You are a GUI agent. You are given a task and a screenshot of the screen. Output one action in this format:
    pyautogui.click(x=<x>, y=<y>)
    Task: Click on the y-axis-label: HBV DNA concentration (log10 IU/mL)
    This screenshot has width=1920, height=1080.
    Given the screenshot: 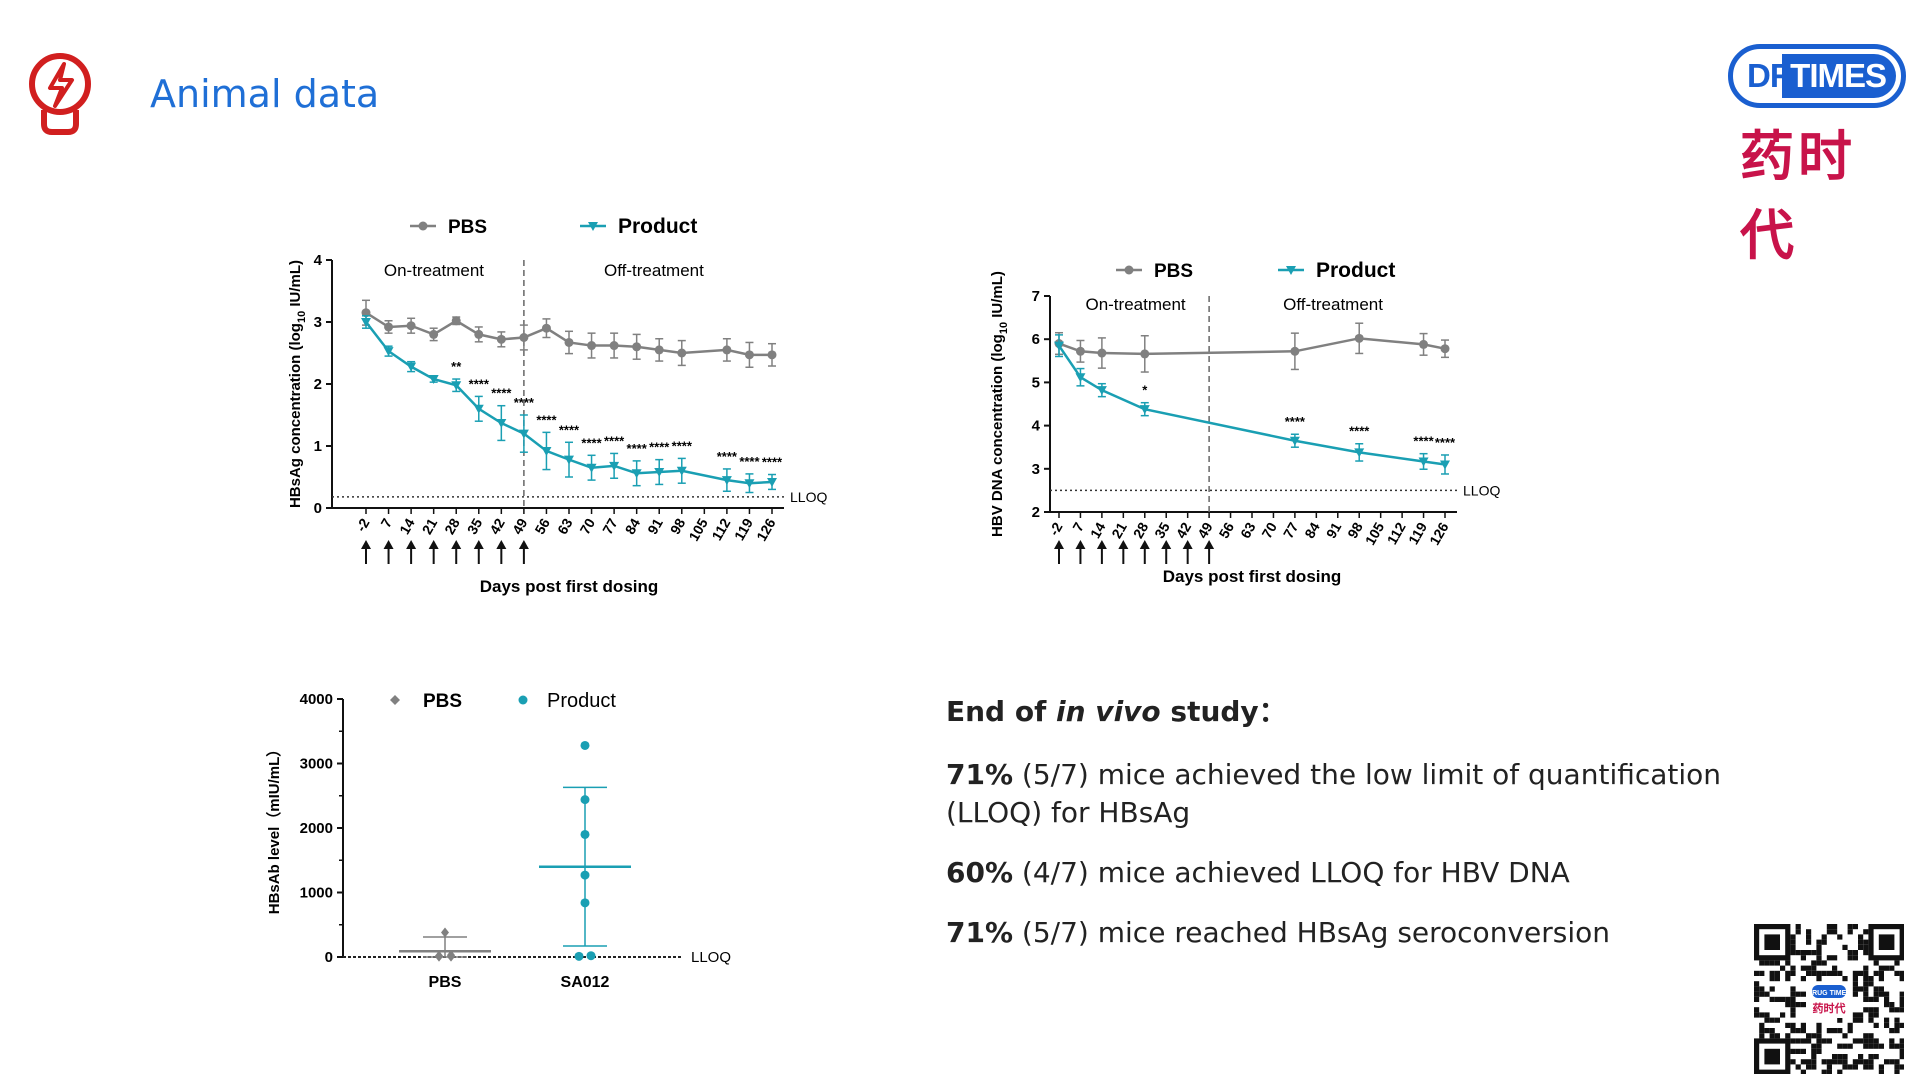 What is the action you would take?
    pyautogui.click(x=999, y=404)
    